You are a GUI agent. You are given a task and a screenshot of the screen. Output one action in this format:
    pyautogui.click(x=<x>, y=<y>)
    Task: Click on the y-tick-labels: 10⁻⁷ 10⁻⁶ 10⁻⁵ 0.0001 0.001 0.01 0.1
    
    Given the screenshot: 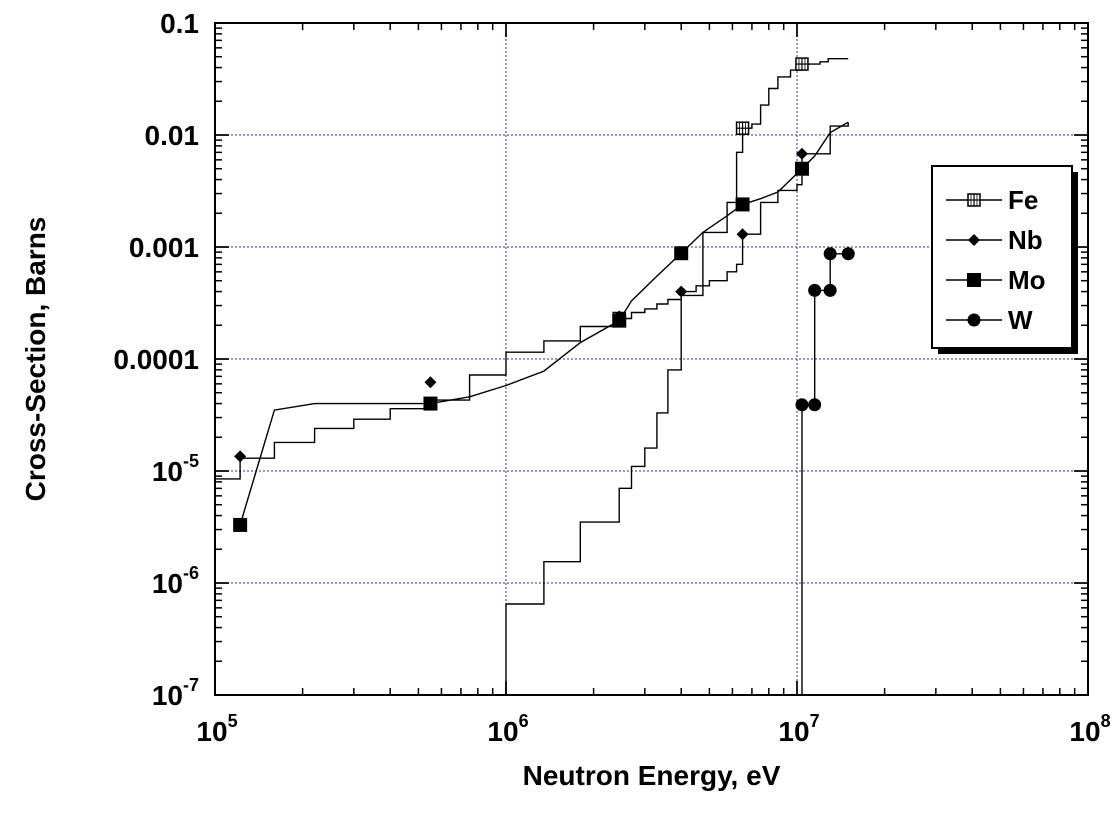 What is the action you would take?
    pyautogui.click(x=156, y=359)
    